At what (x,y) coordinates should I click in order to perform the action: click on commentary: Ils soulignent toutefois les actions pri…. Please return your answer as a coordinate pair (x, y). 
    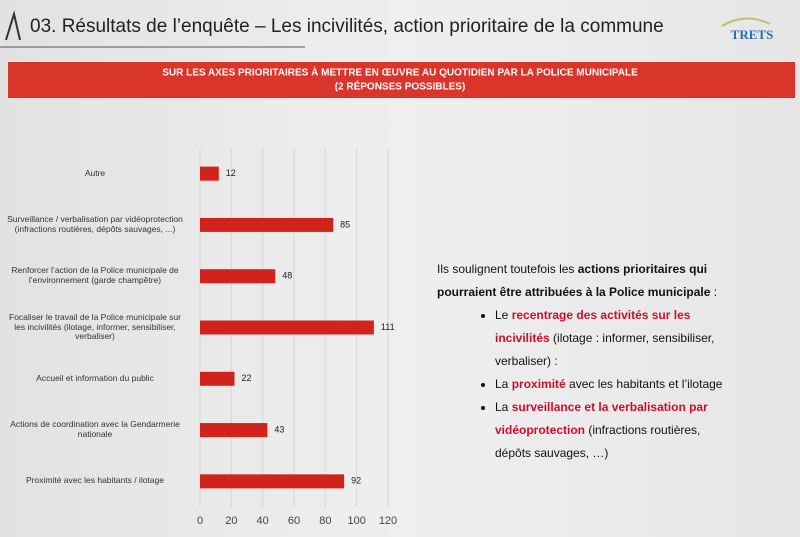
    Looking at the image, I should click on (587, 361).